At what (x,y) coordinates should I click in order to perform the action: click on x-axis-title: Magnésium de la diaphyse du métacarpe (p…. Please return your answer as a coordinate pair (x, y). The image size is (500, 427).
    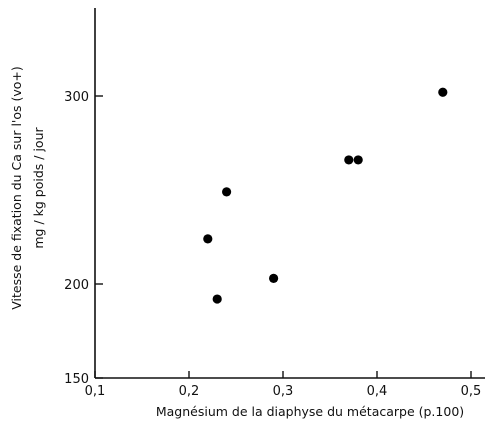
    Looking at the image, I should click on (310, 411).